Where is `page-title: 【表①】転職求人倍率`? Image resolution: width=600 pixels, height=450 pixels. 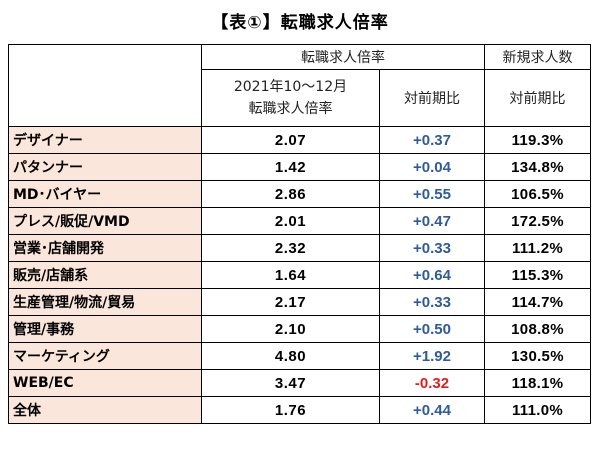
page-title: 【表①】転職求人倍率 is located at coordinates (300, 23).